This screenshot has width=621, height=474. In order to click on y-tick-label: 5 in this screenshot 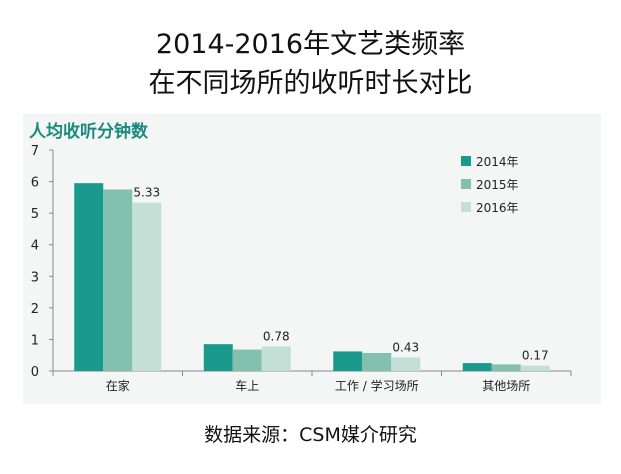, I will do `click(35, 214)`.